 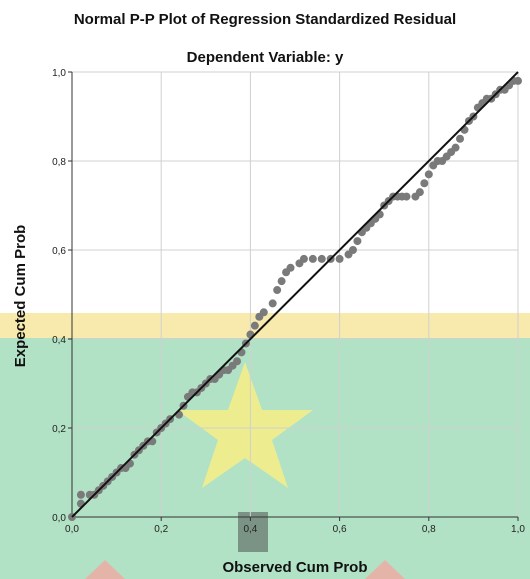 I want to click on overlay-star-icon, so click(x=245, y=425).